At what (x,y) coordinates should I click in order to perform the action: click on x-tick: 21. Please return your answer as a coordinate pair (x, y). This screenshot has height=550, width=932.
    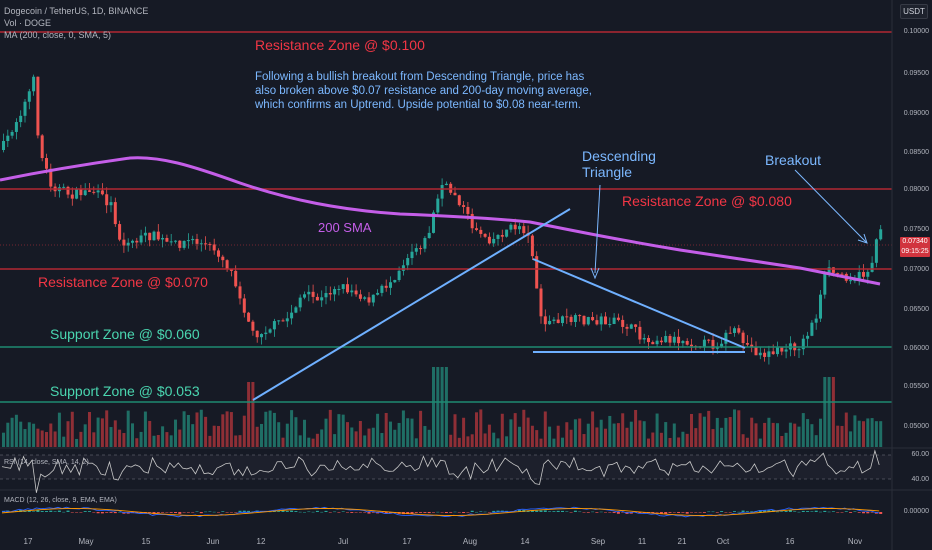
    Looking at the image, I should click on (682, 541).